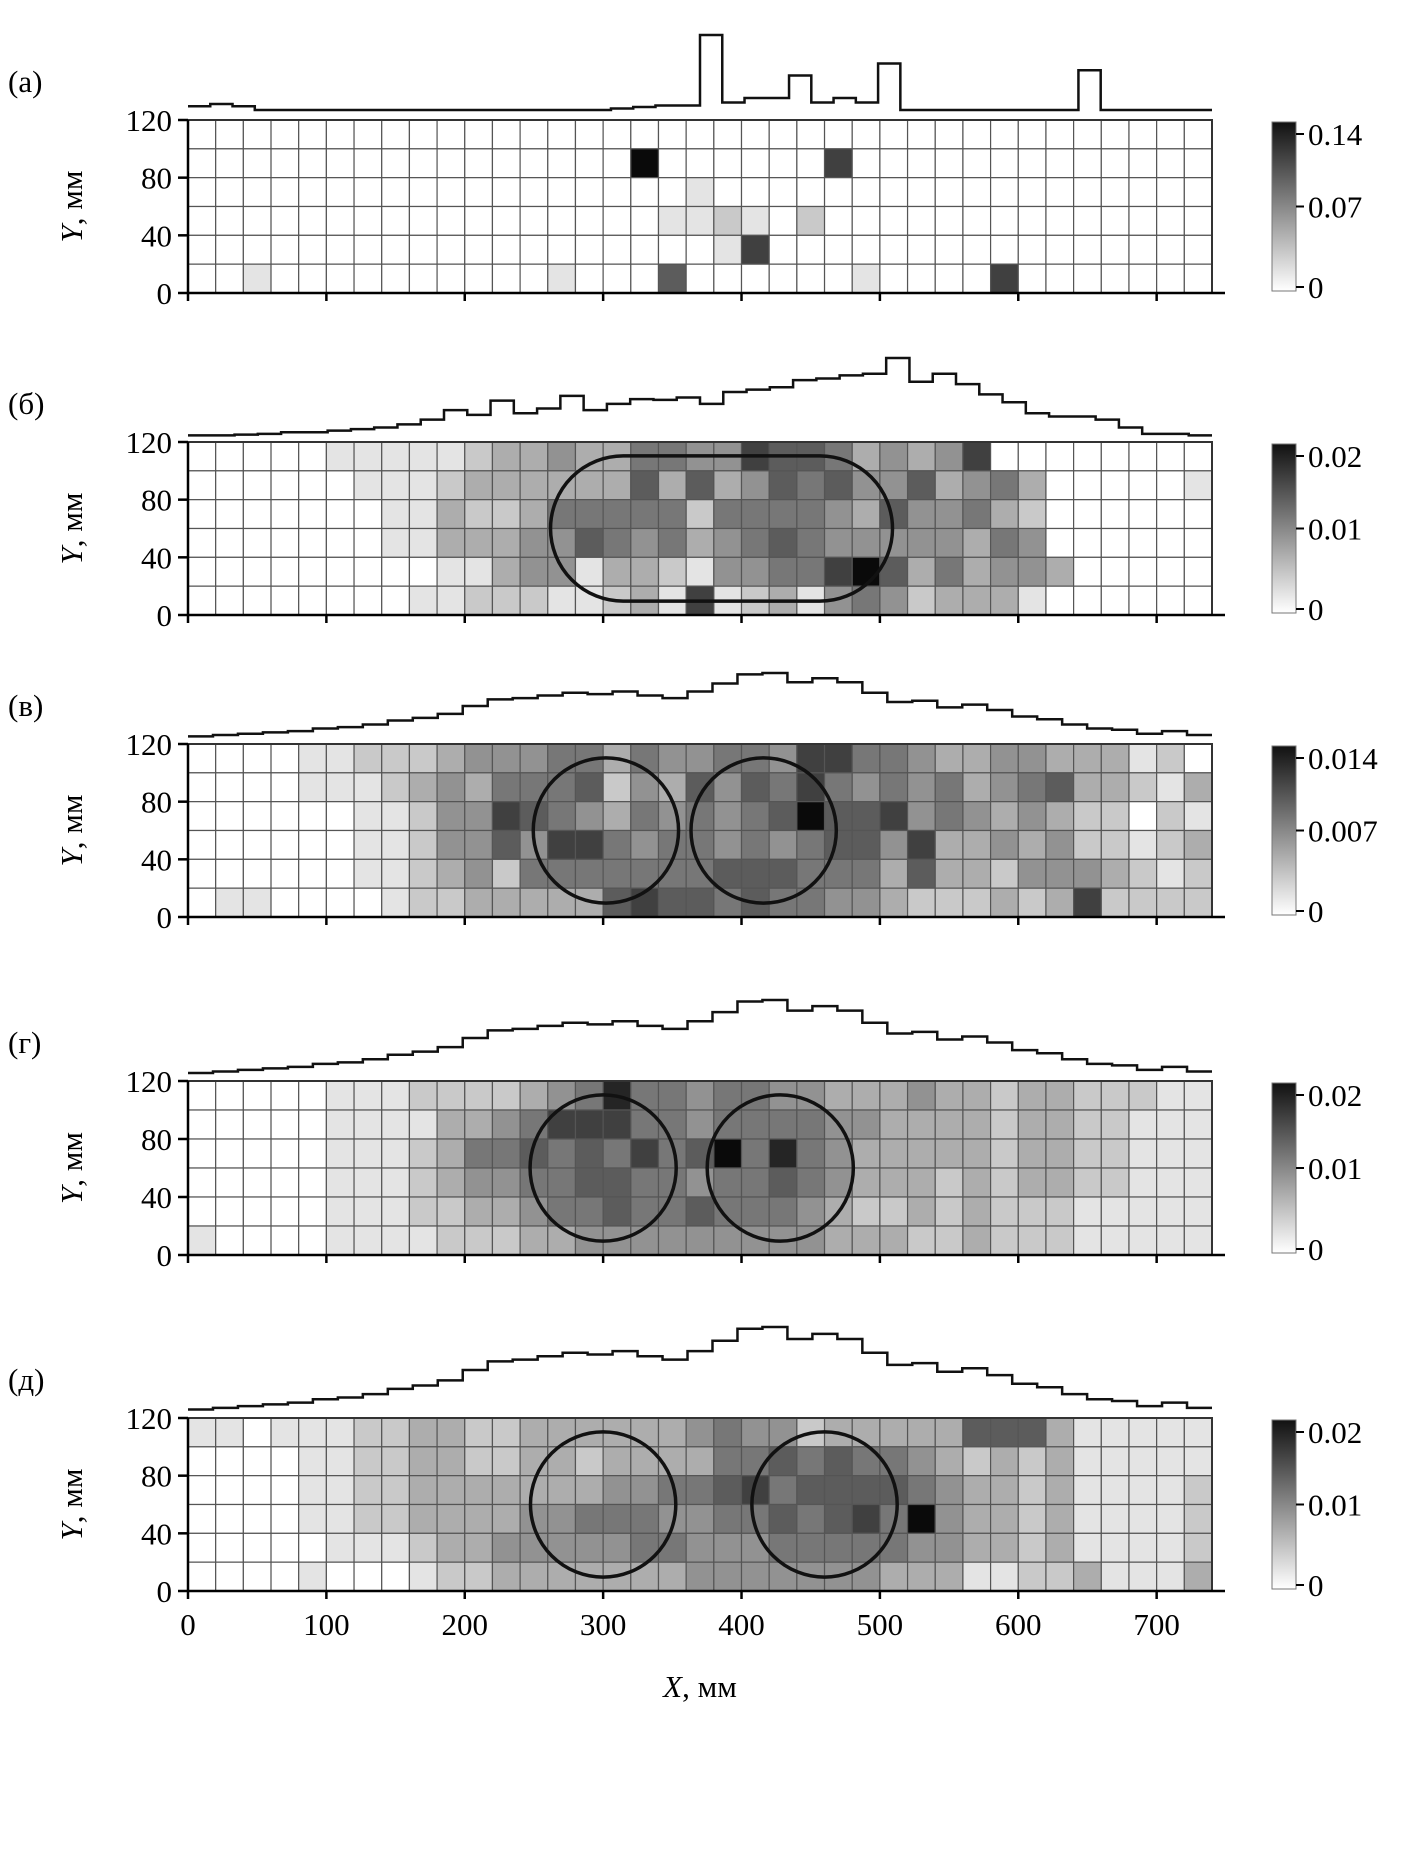 This screenshot has width=1417, height=1862. What do you see at coordinates (1018, 1624) in the screenshot?
I see `x-tick-label: 600` at bounding box center [1018, 1624].